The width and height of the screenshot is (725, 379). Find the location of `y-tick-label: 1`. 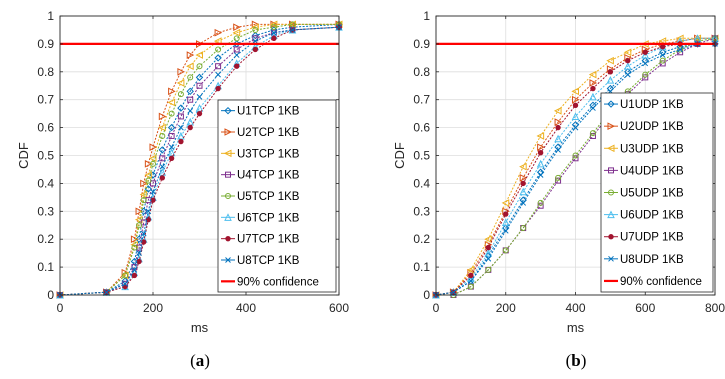

y-tick-label: 1 is located at coordinates (50, 16).